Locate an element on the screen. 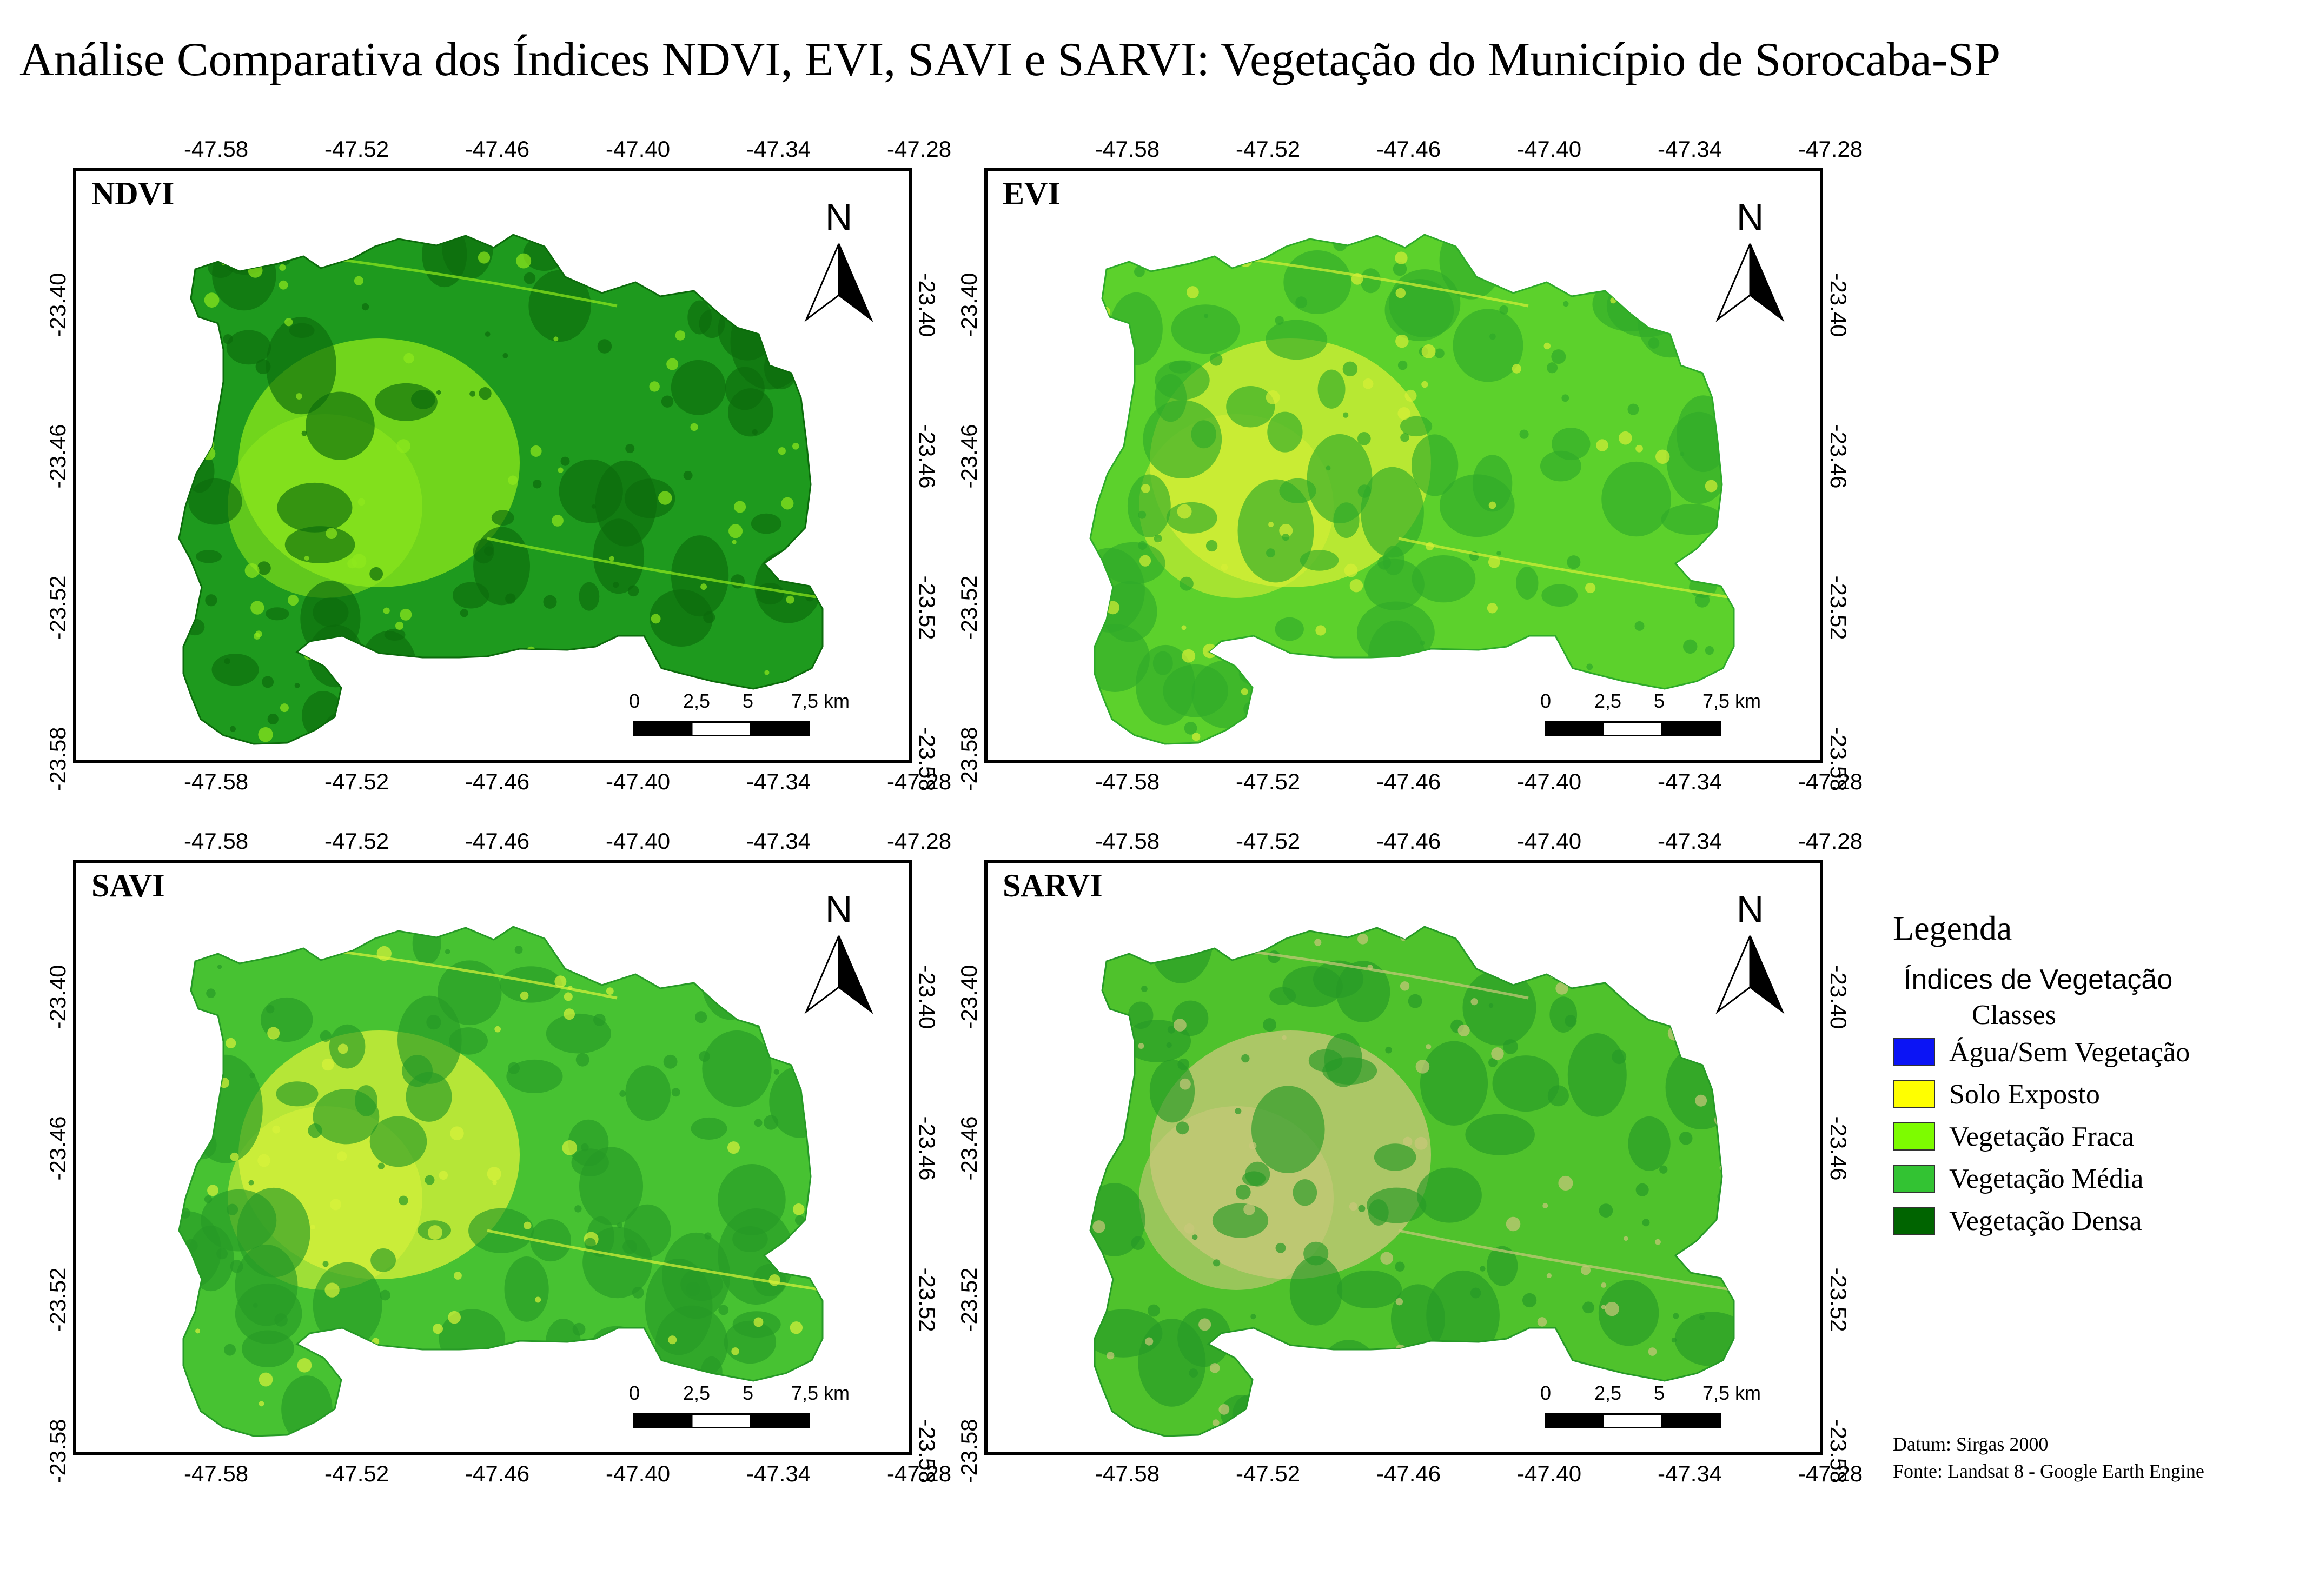  legend-swatch-water is located at coordinates (1914, 1052).